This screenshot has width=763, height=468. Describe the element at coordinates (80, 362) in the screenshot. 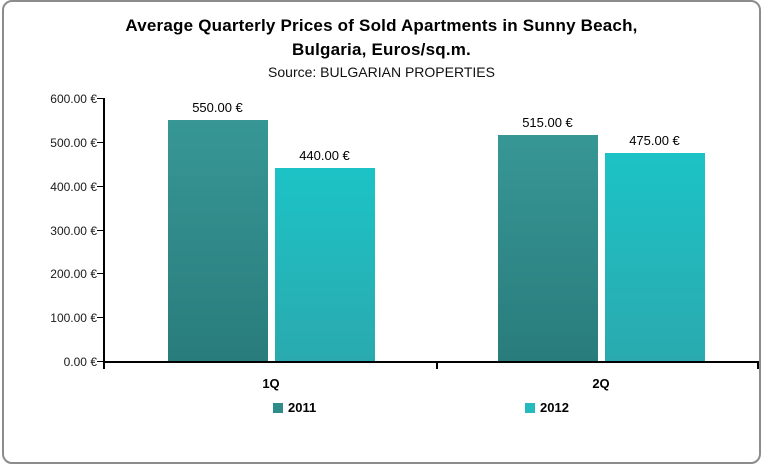

I see `y-axis-tick-label: 0.00 €` at that location.